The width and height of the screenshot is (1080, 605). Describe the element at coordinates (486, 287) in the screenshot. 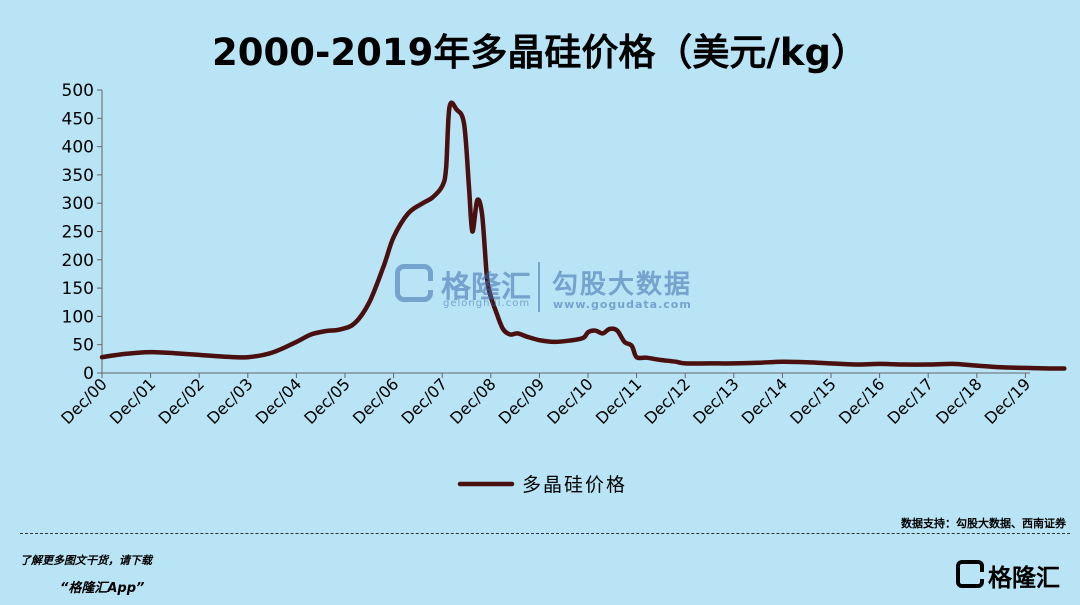

I see `watermark-brand: 格隆汇` at that location.